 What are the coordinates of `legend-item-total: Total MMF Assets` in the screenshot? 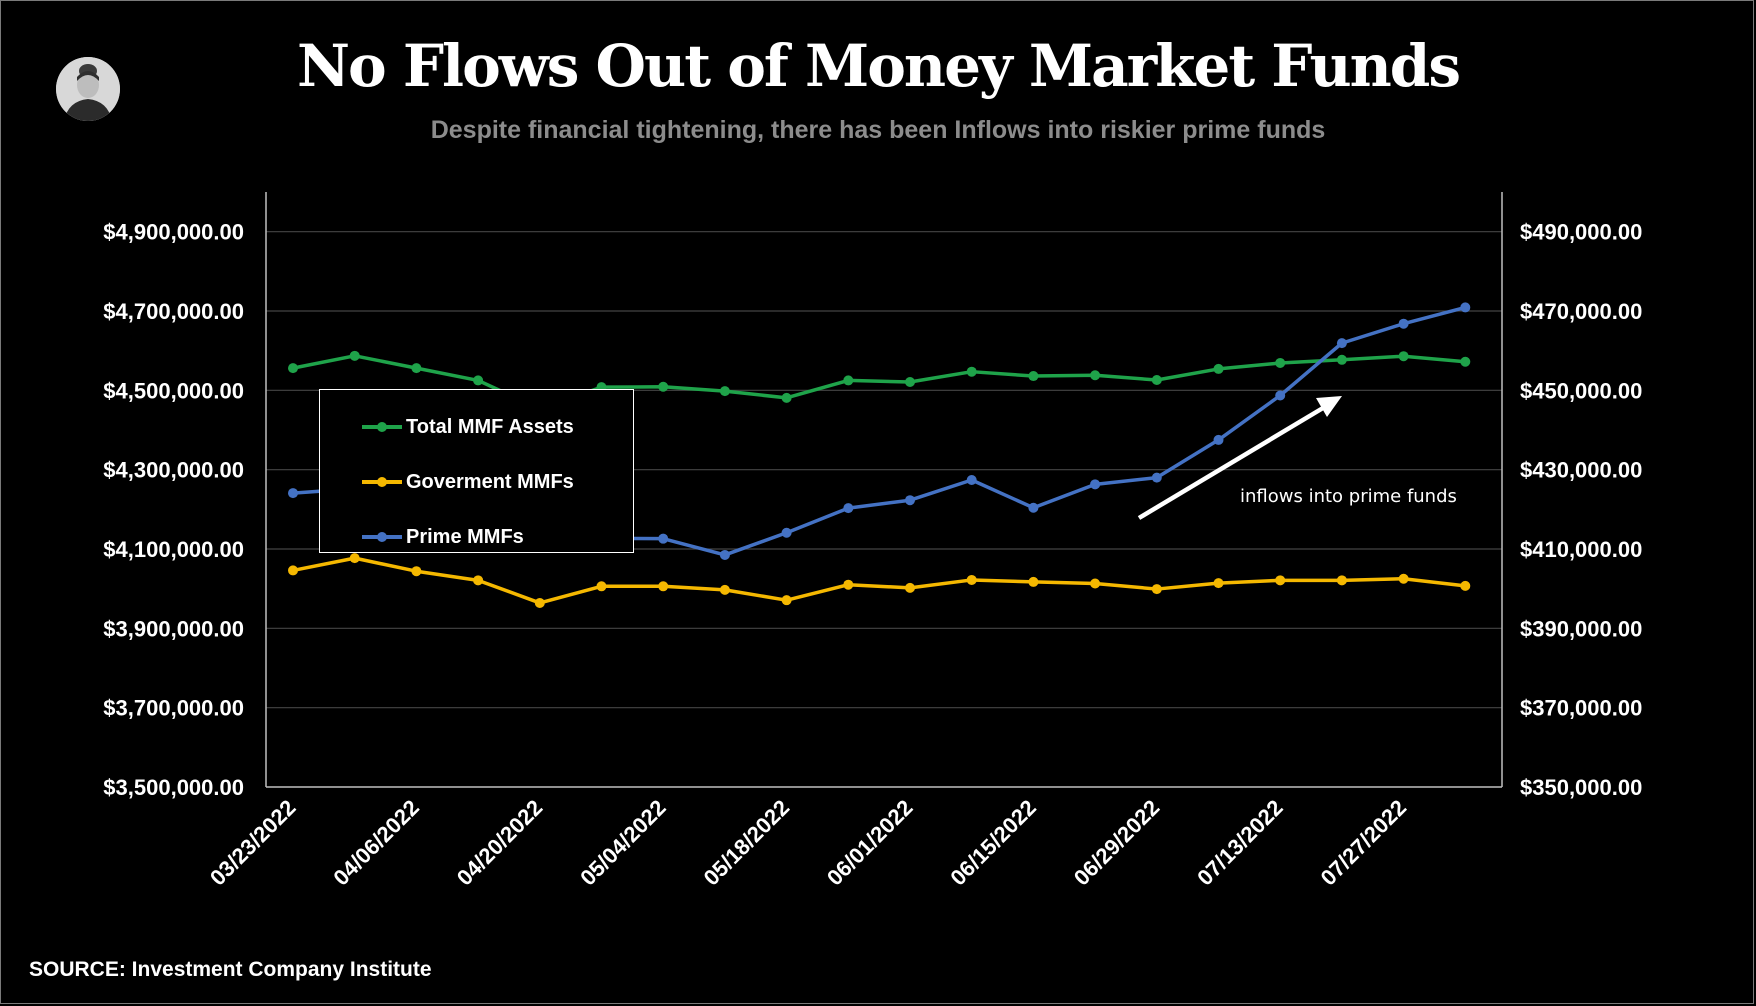 It's located at (468, 427).